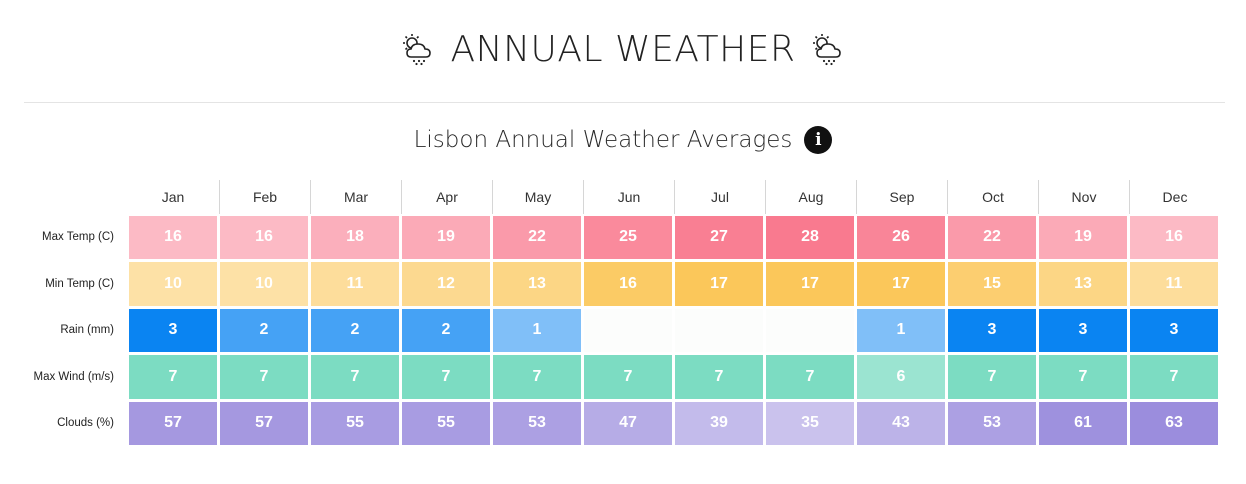  Describe the element at coordinates (173, 377) in the screenshot. I see `cell-max-wind-jan: 7` at that location.